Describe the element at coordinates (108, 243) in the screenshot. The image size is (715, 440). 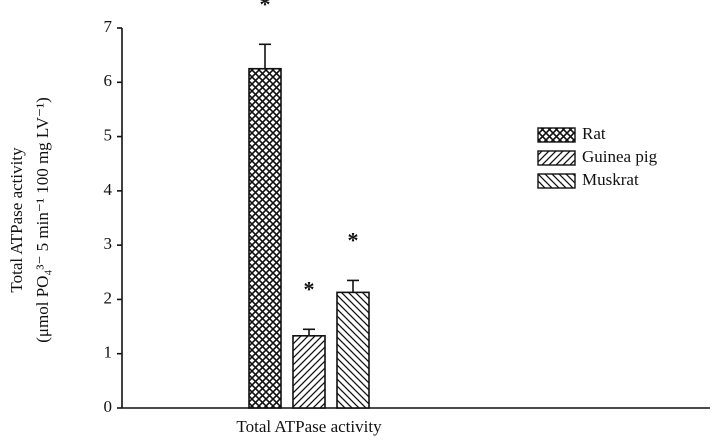
I see `y-tick-label: 3` at that location.